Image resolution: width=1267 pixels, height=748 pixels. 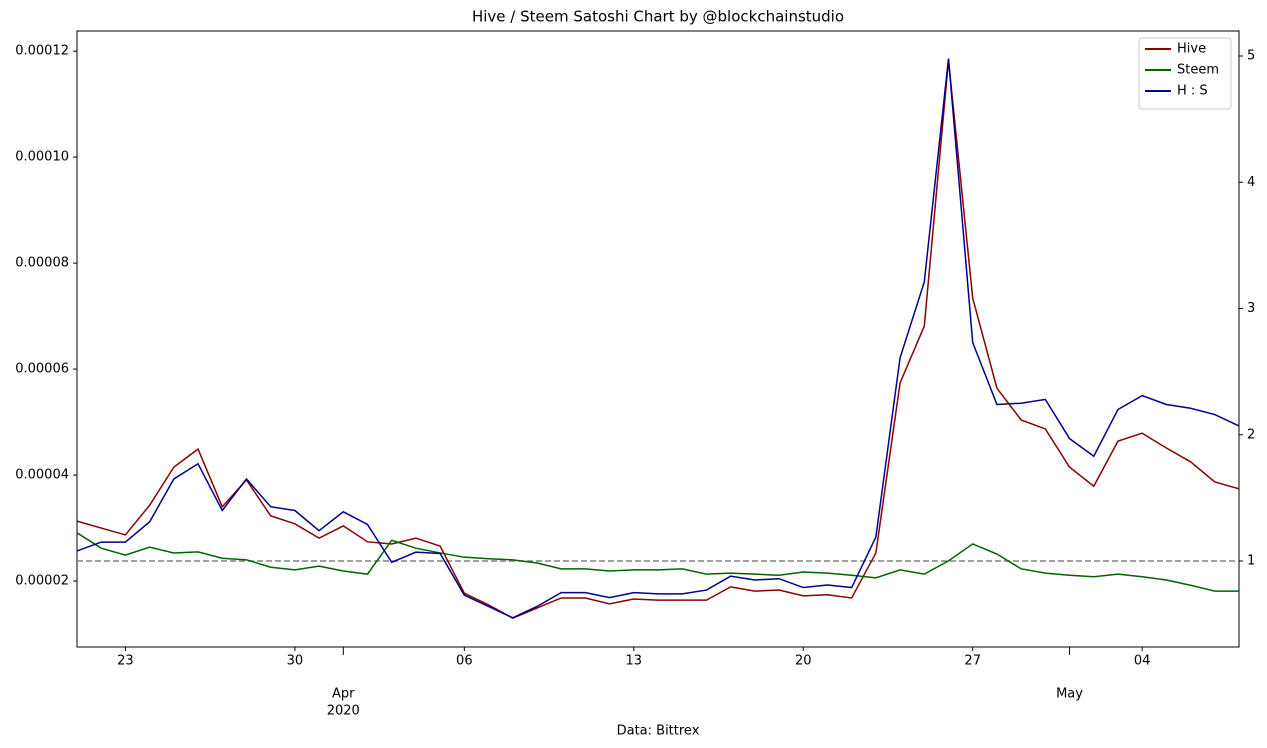 What do you see at coordinates (42, 263) in the screenshot?
I see `y-tick-label: 0.00008` at bounding box center [42, 263].